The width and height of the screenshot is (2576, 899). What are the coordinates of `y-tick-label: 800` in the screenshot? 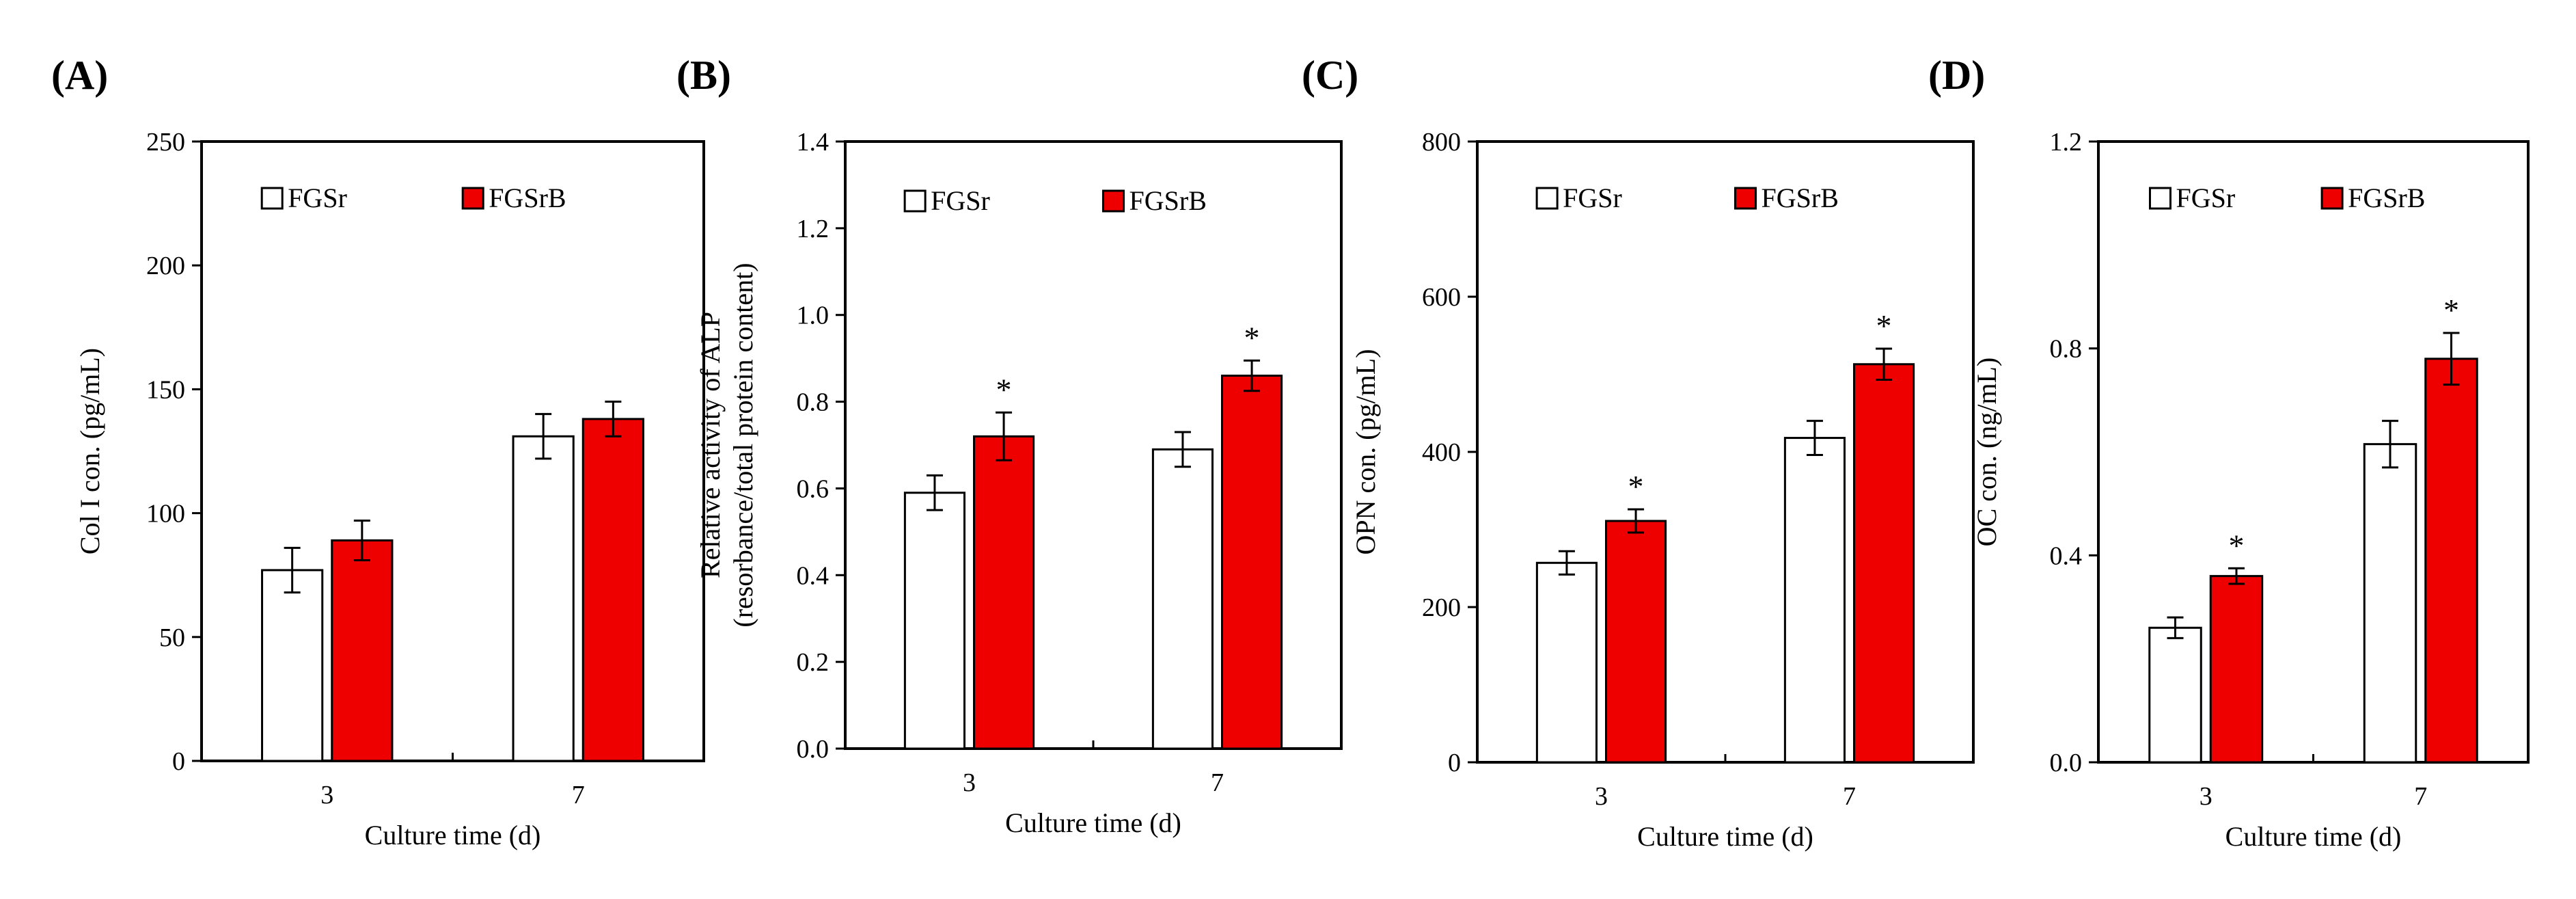 It's located at (1441, 143).